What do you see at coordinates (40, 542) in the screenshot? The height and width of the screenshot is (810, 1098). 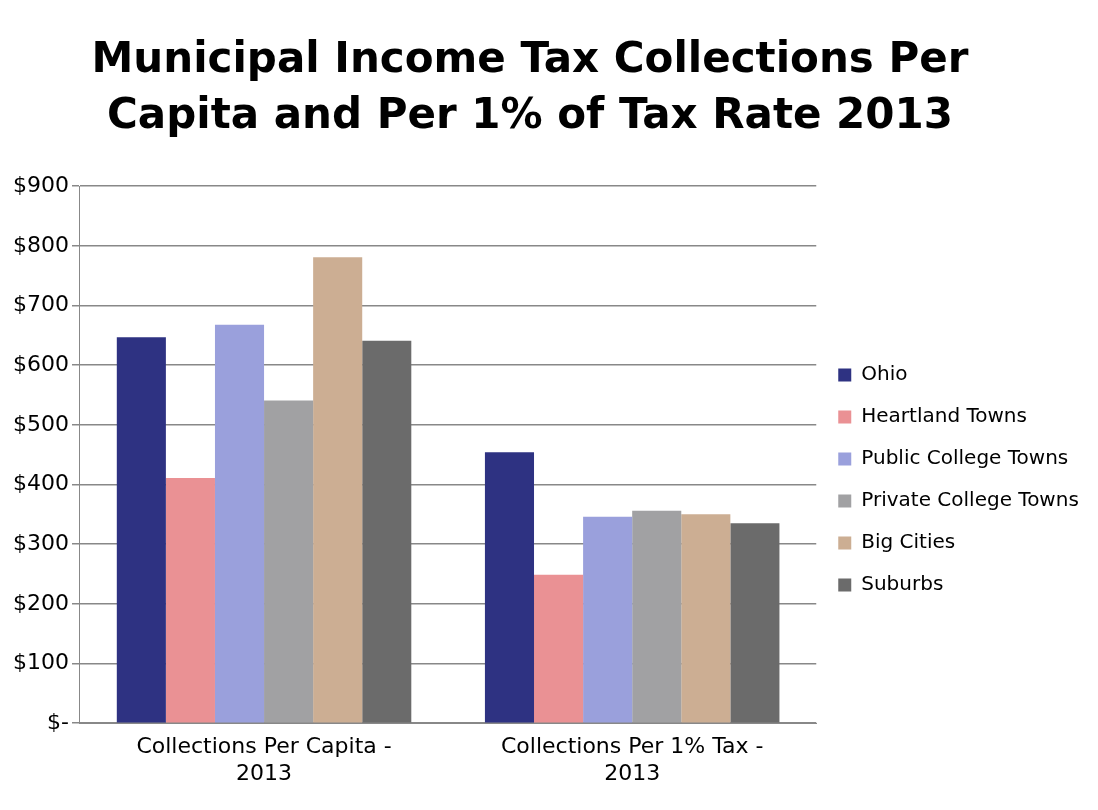 I see `y-tick-label: $300` at bounding box center [40, 542].